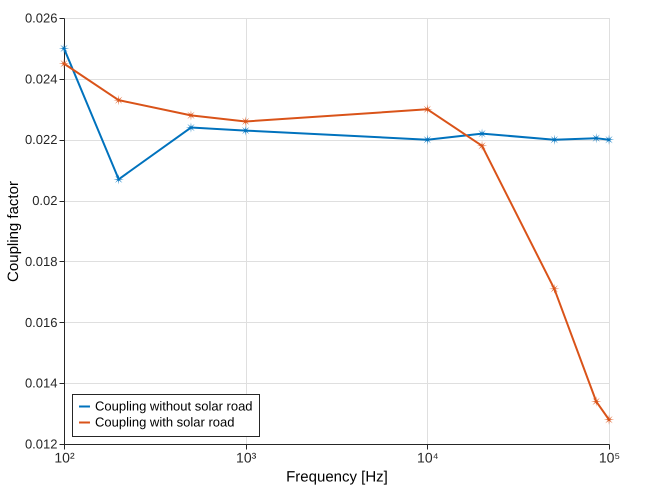 The height and width of the screenshot is (500, 658). I want to click on y-tick-label: 0.02, so click(45, 200).